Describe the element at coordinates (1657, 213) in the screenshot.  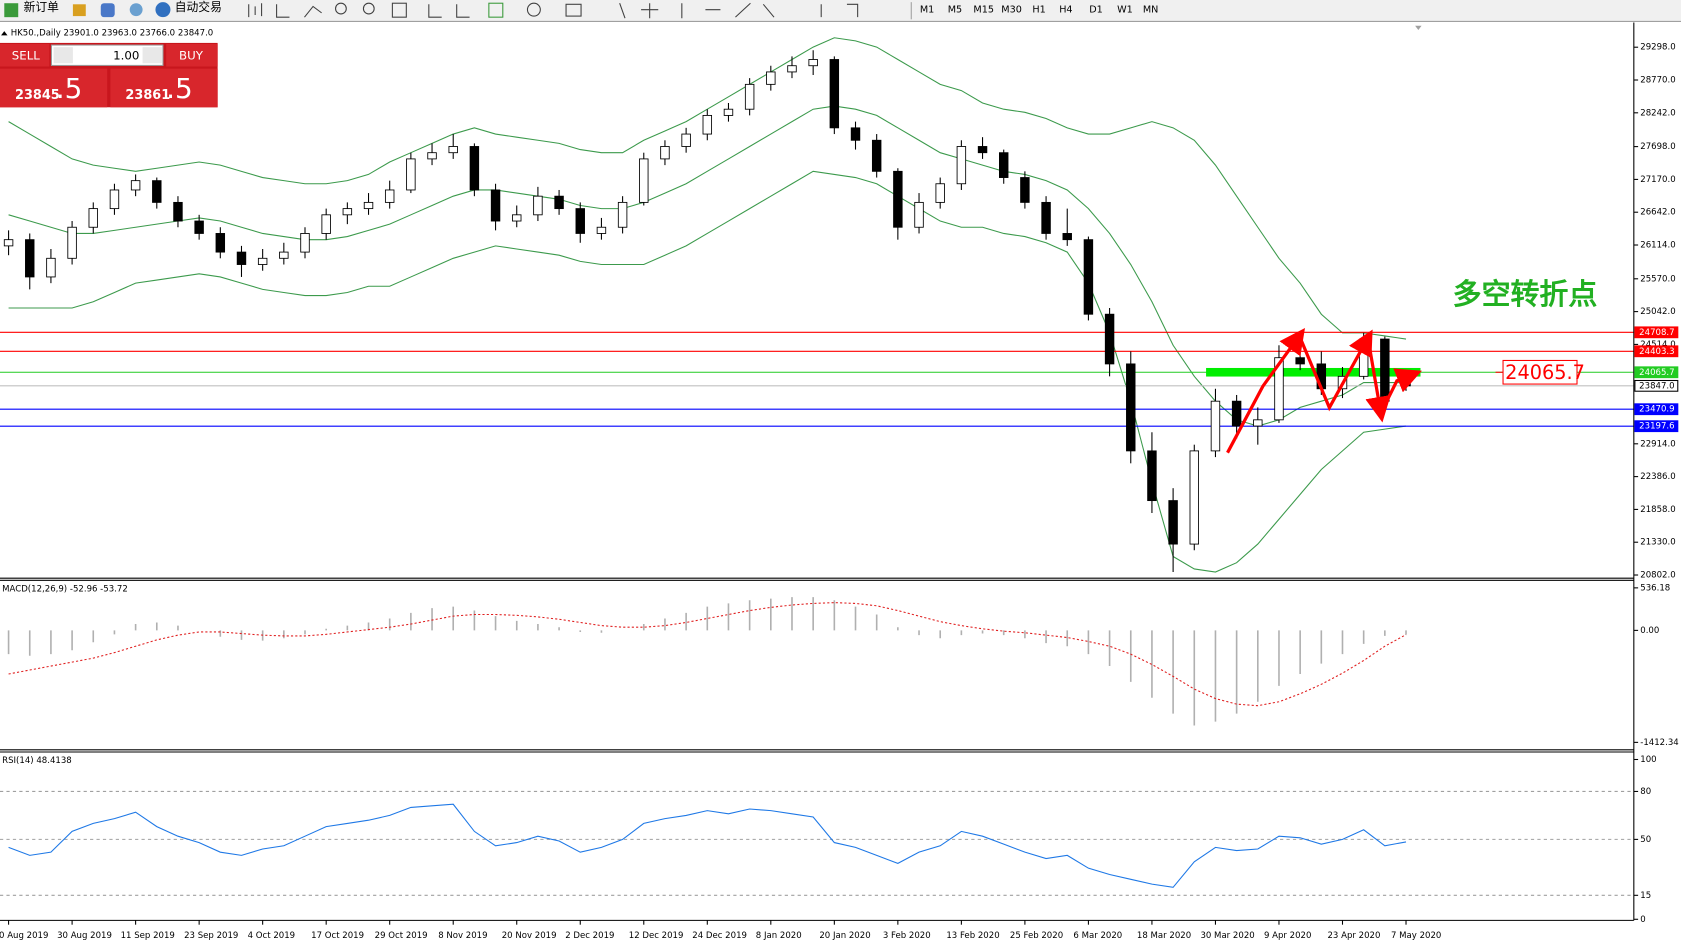
I see `y-tick-label: 26642.0` at that location.